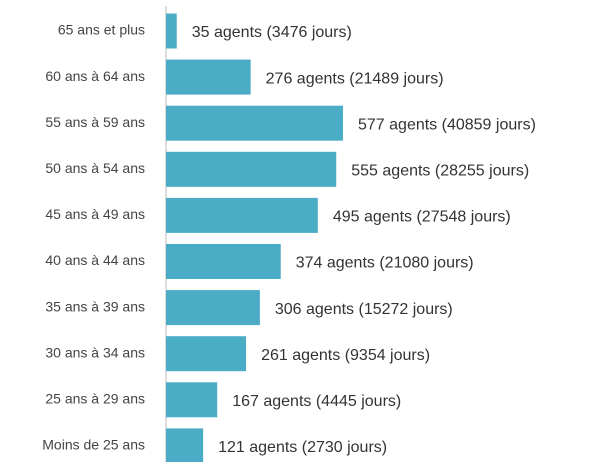 The image size is (600, 462). I want to click on value-label: 577 agents (40859 jours), so click(447, 124).